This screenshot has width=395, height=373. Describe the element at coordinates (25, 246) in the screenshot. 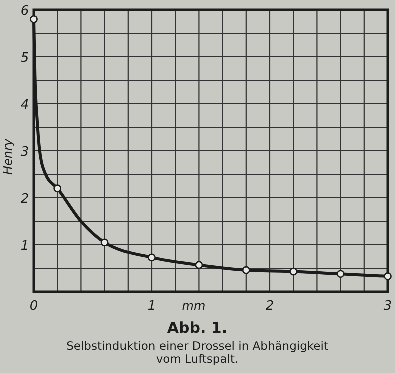

I see `y-tick-label: 1` at that location.